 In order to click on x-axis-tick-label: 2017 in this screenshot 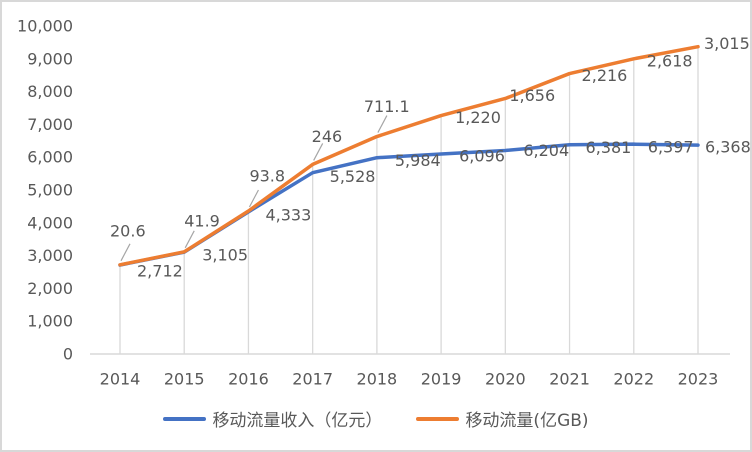, I will do `click(312, 379)`.